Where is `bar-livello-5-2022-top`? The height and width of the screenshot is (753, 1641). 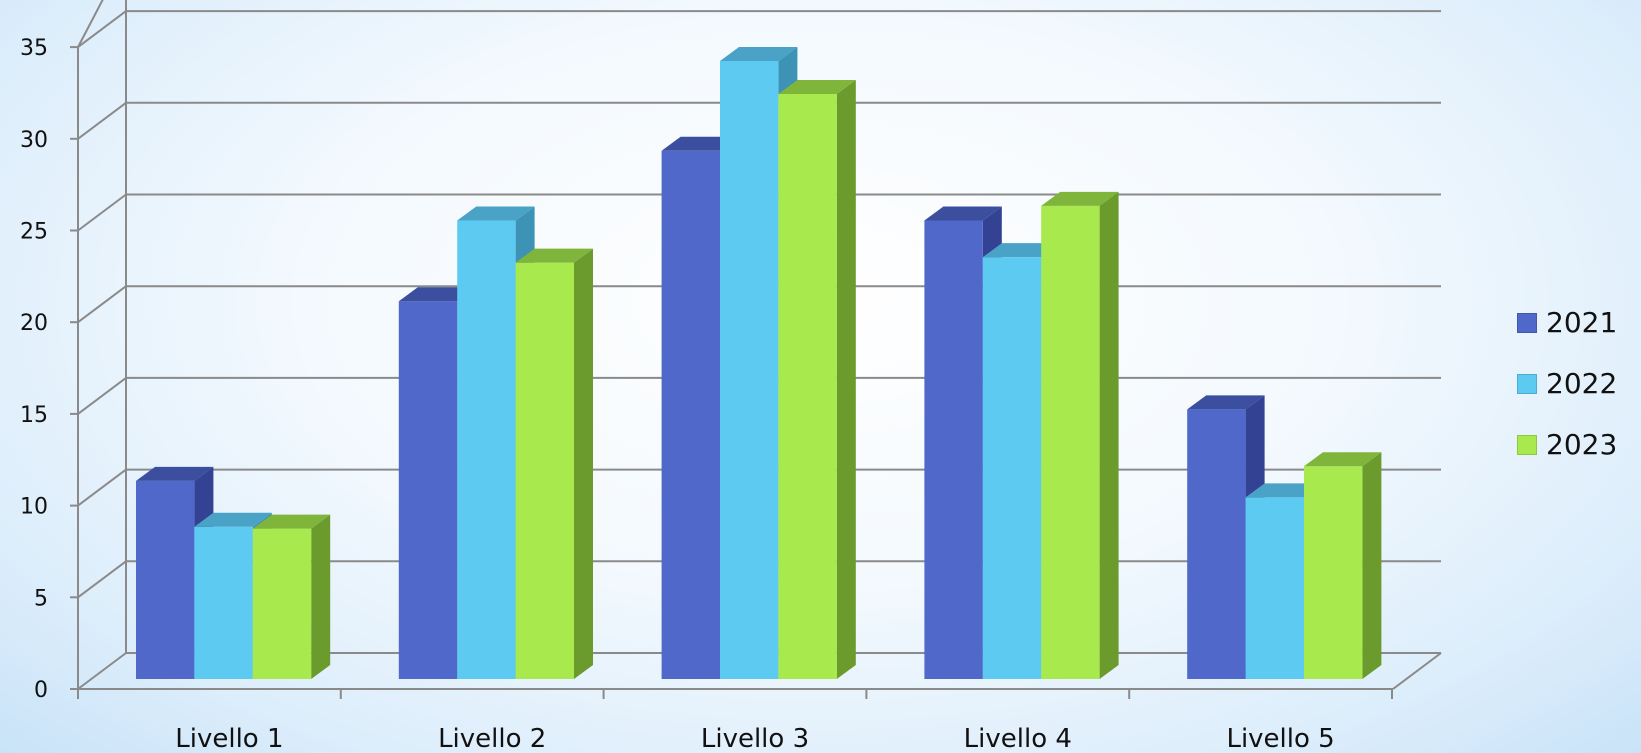
bar-livello-5-2022-top is located at coordinates (1284, 490).